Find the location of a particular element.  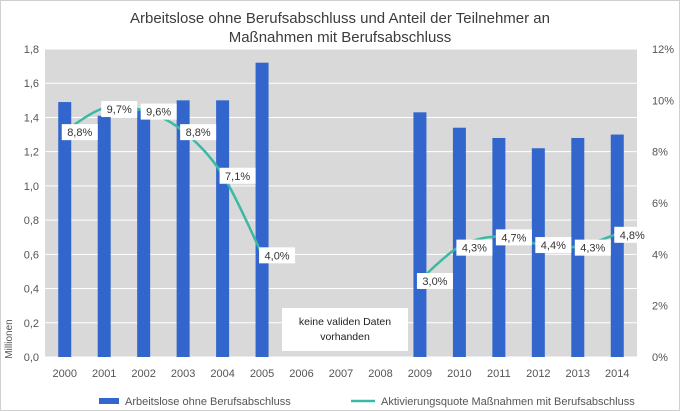

y-tick-label: 1,8 is located at coordinates (31, 50).